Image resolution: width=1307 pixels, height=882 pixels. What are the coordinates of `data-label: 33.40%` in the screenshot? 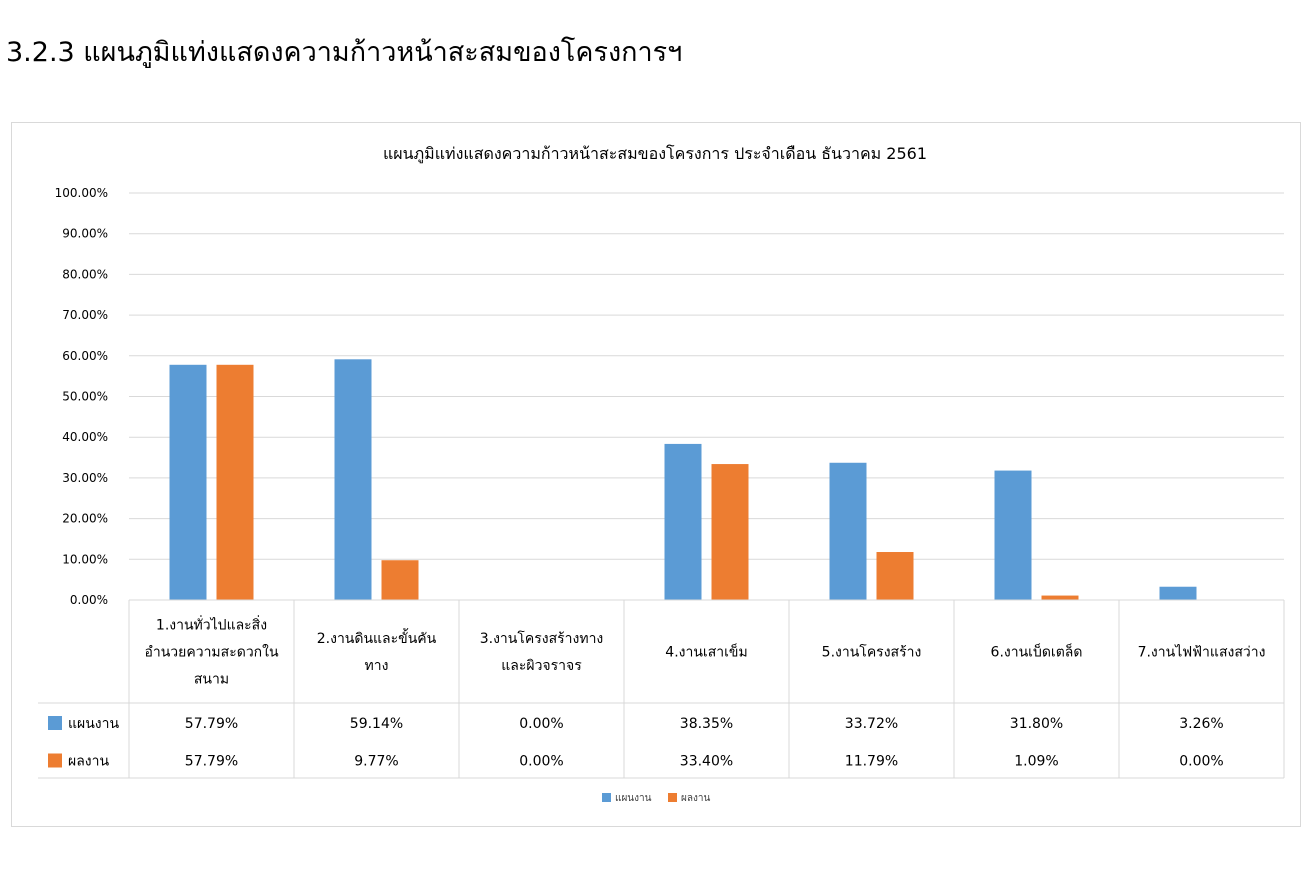 It's located at (706, 762).